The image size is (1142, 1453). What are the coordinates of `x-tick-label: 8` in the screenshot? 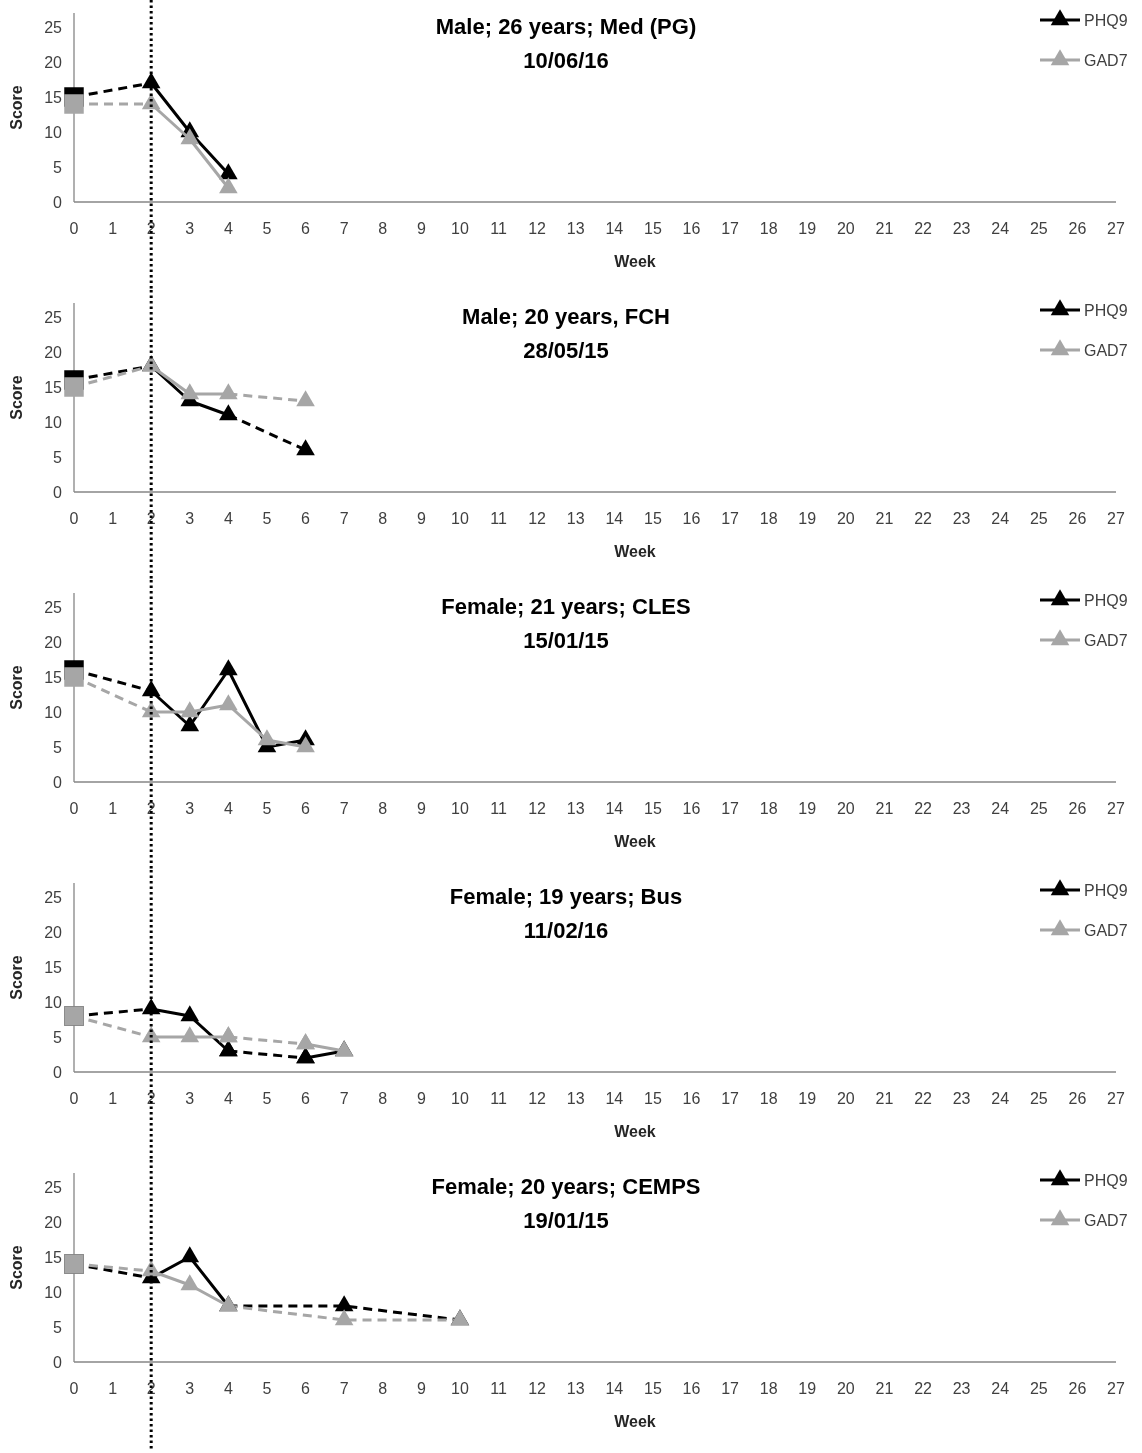 It's located at (383, 1388).